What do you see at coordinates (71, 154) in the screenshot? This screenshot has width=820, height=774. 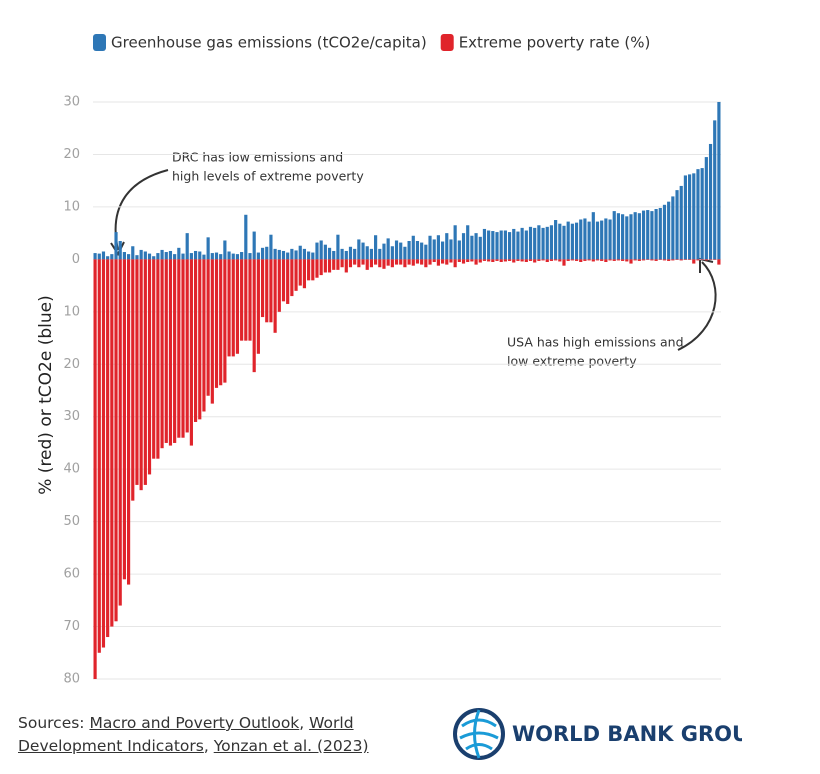 I see `y-tick-label: 20` at bounding box center [71, 154].